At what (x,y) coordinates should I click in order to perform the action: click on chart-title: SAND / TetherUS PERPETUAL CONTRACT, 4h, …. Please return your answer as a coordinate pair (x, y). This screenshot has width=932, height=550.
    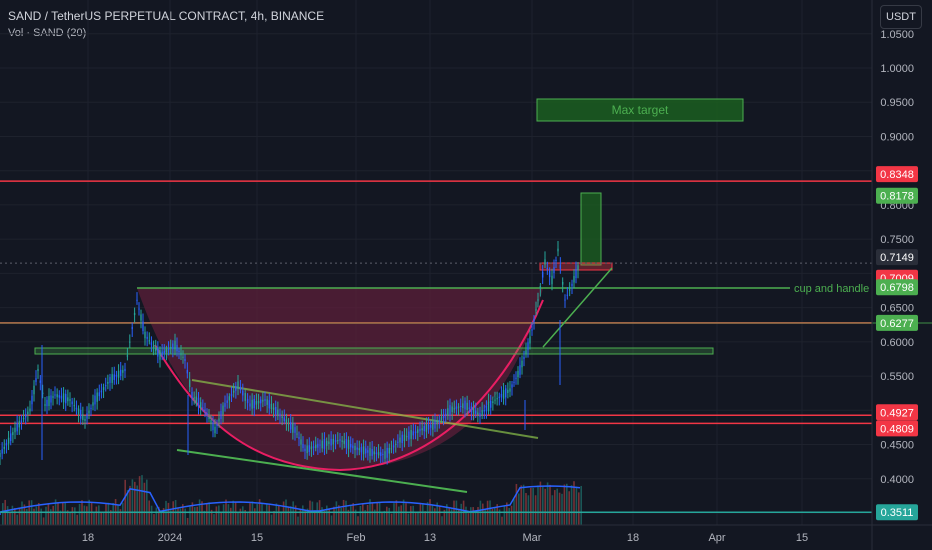
    Looking at the image, I should click on (166, 16).